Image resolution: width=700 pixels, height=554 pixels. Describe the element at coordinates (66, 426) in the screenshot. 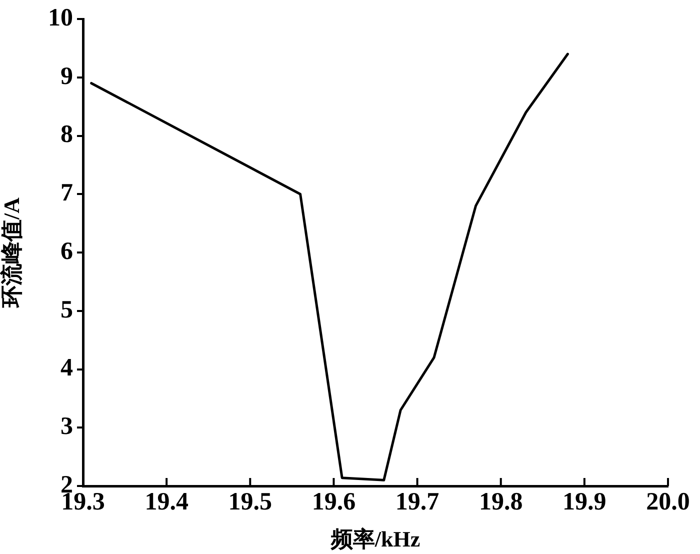

I see `y-tick-label: 3` at that location.